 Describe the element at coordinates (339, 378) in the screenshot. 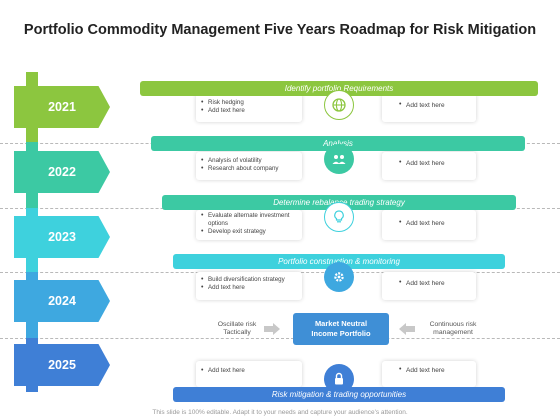

I see `lock-icon` at that location.